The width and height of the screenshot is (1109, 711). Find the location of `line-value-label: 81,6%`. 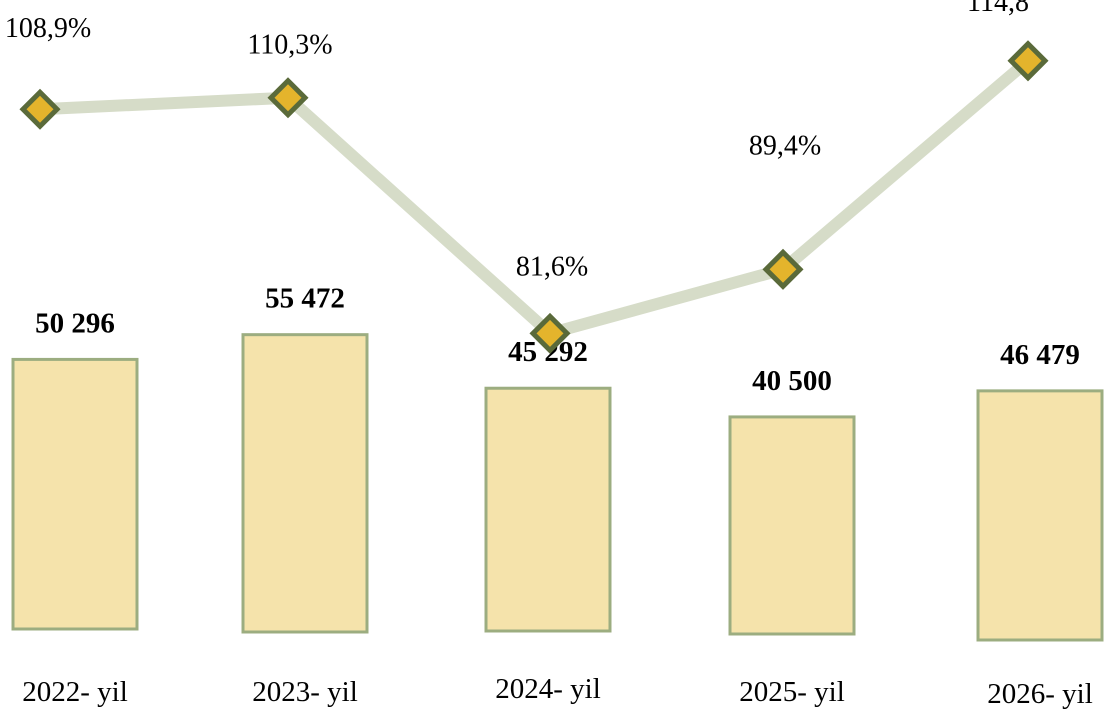

line-value-label: 81,6% is located at coordinates (552, 266).